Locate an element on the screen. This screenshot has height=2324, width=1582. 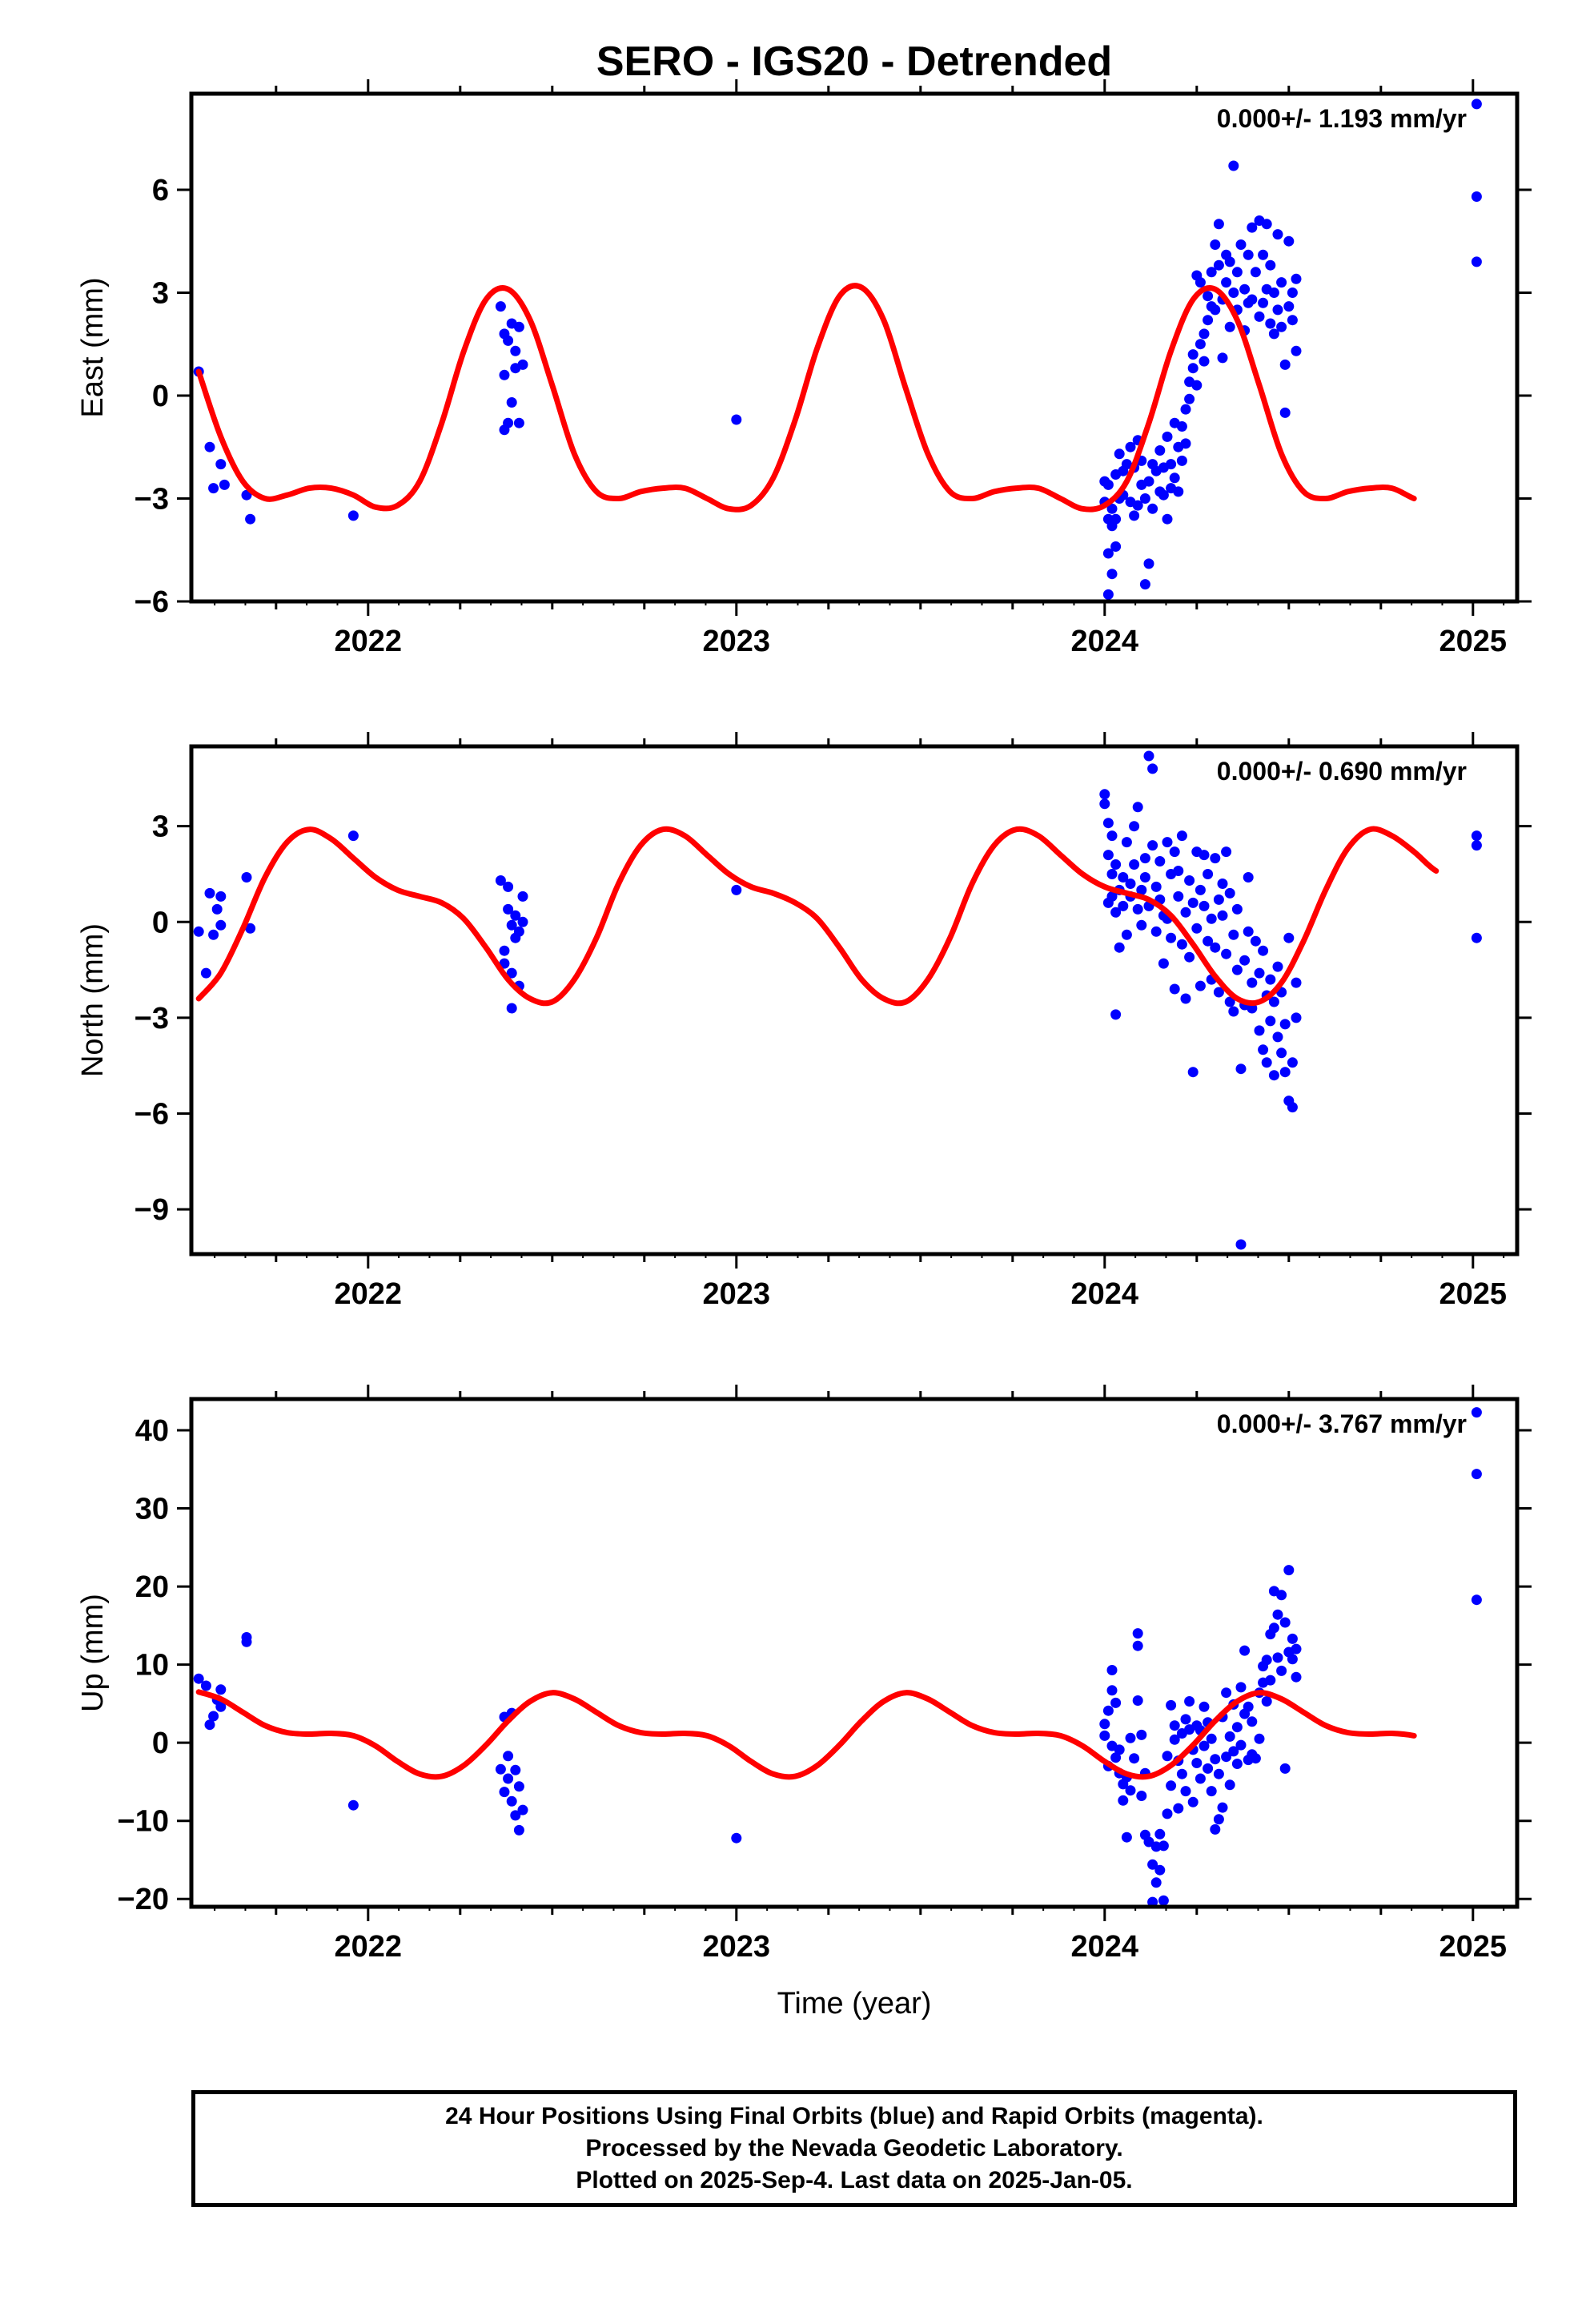
y-tick-label-up: −20 is located at coordinates (144, 1899).